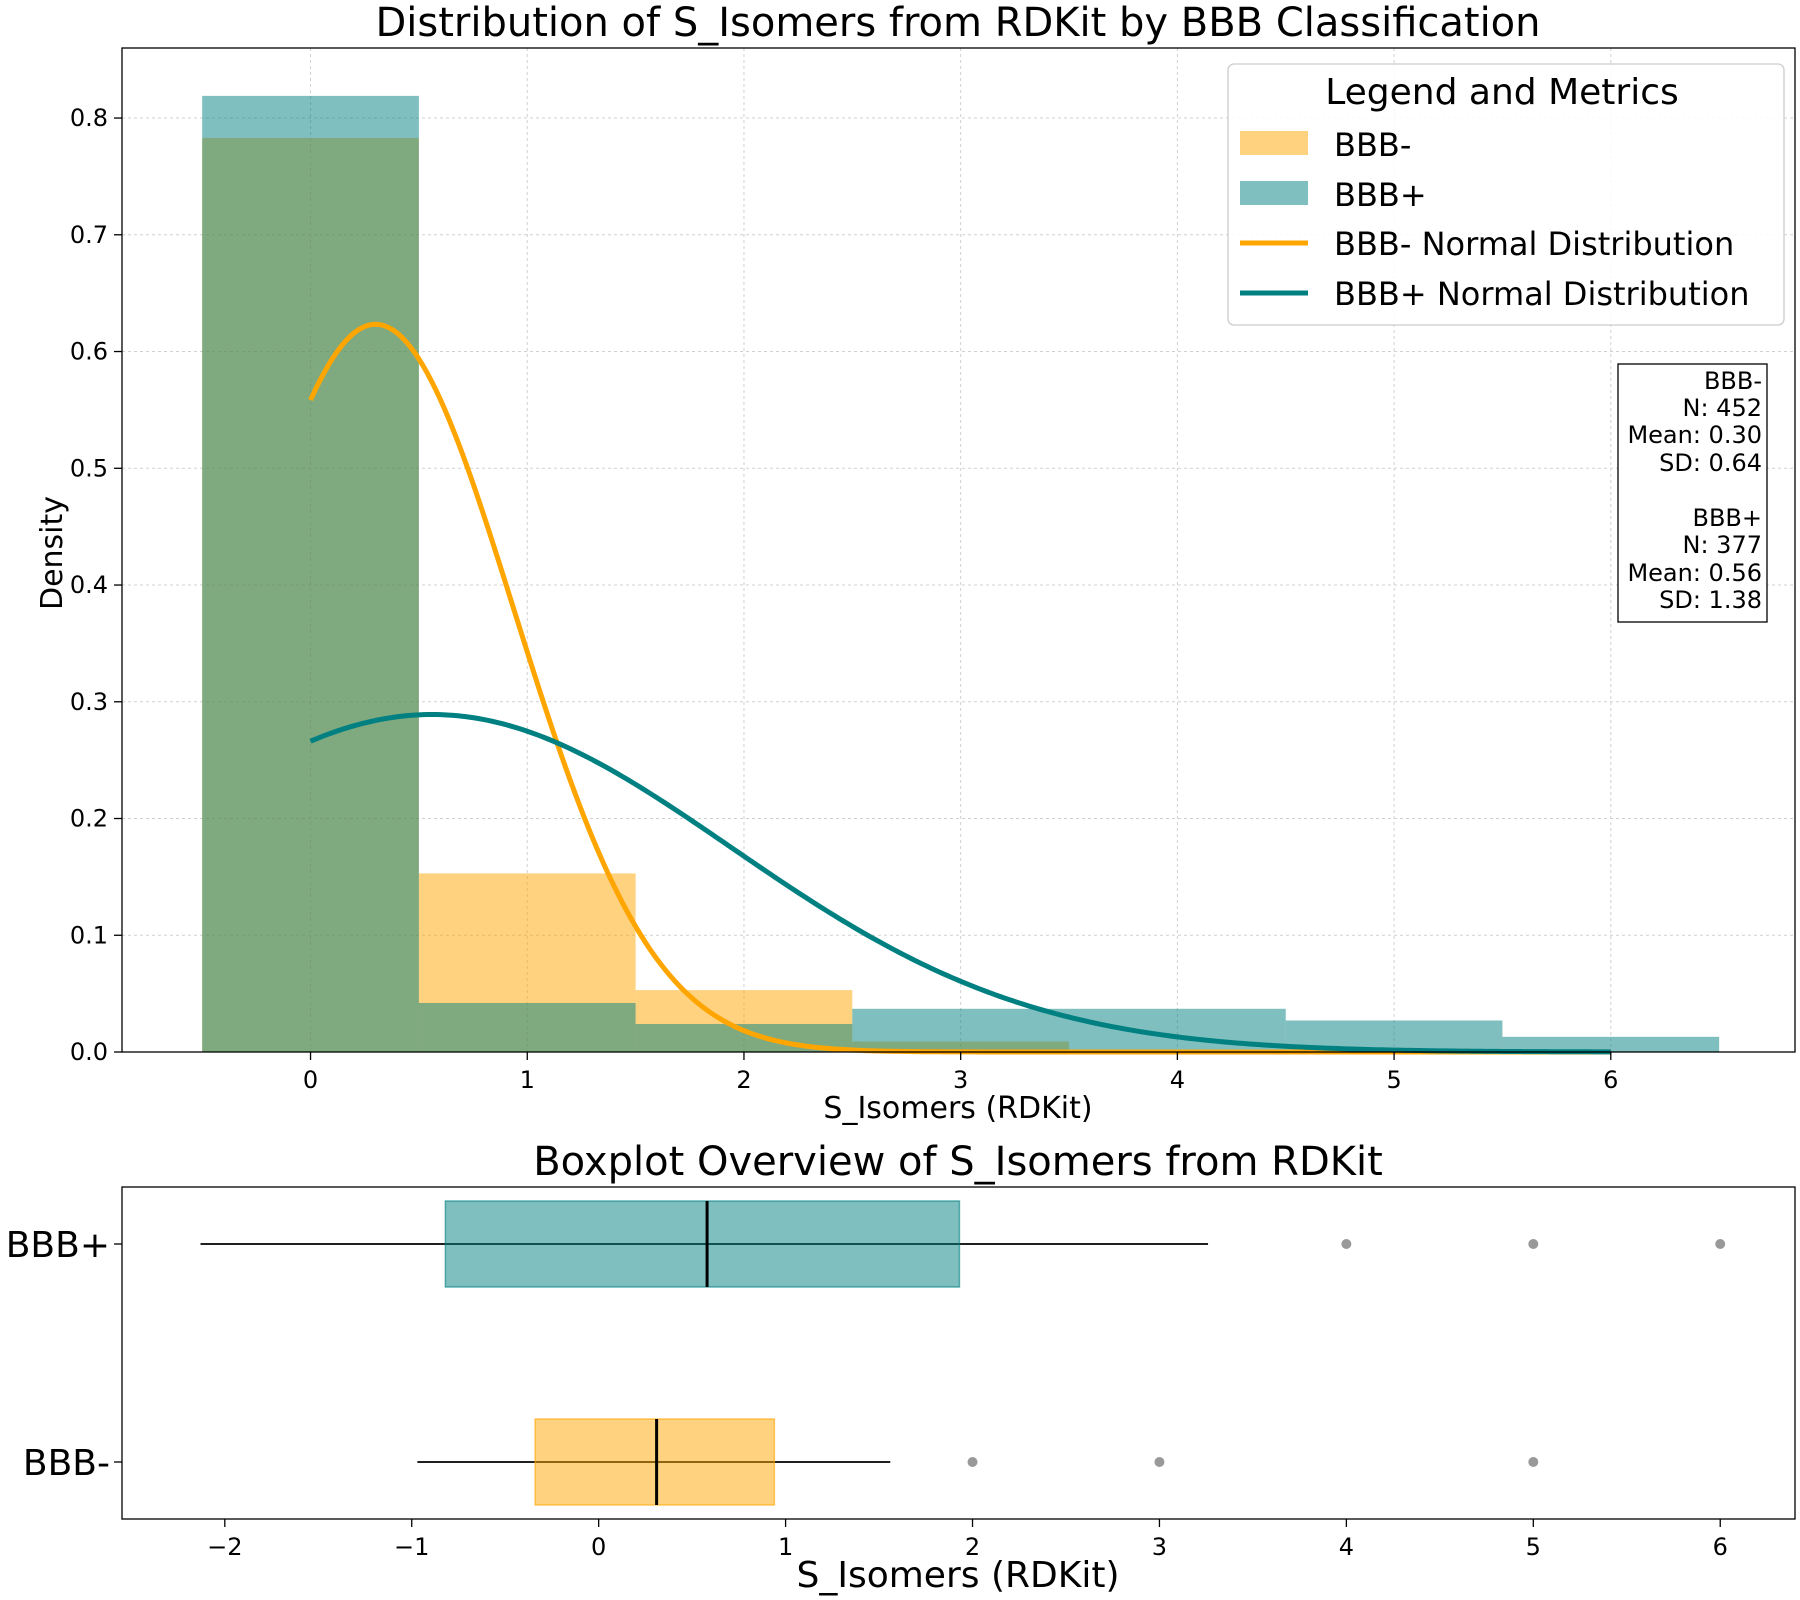  What do you see at coordinates (598, 1547) in the screenshot?
I see `boxplot-x-tick-label: 0` at bounding box center [598, 1547].